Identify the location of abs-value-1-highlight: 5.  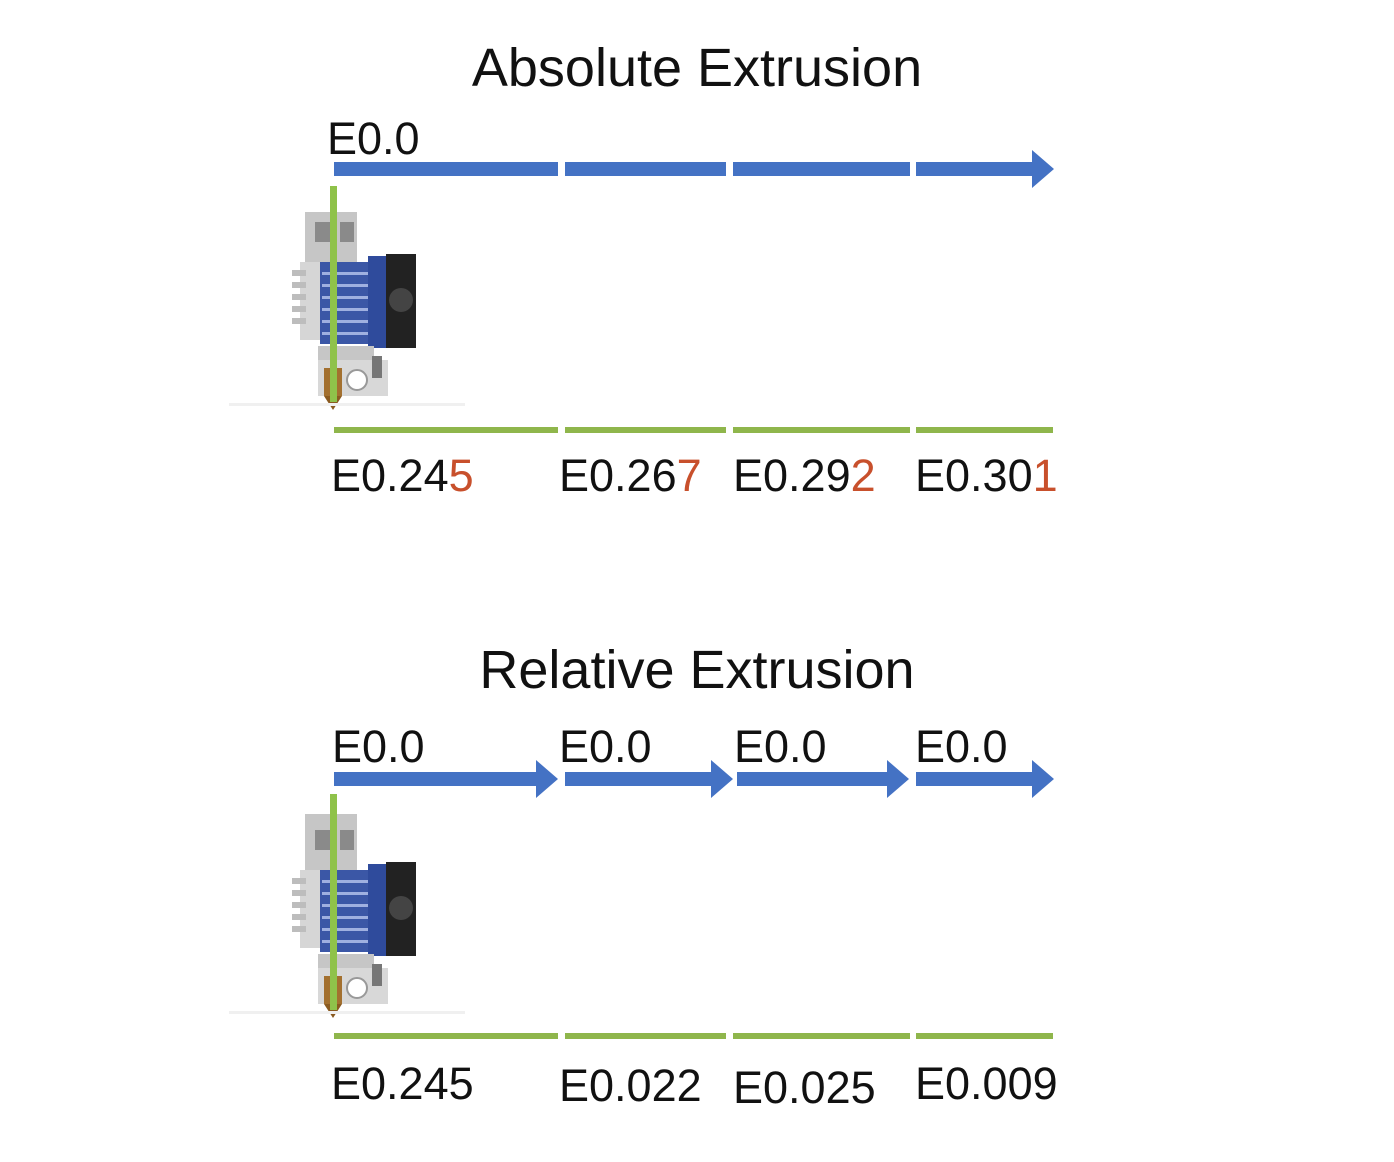
(461, 475).